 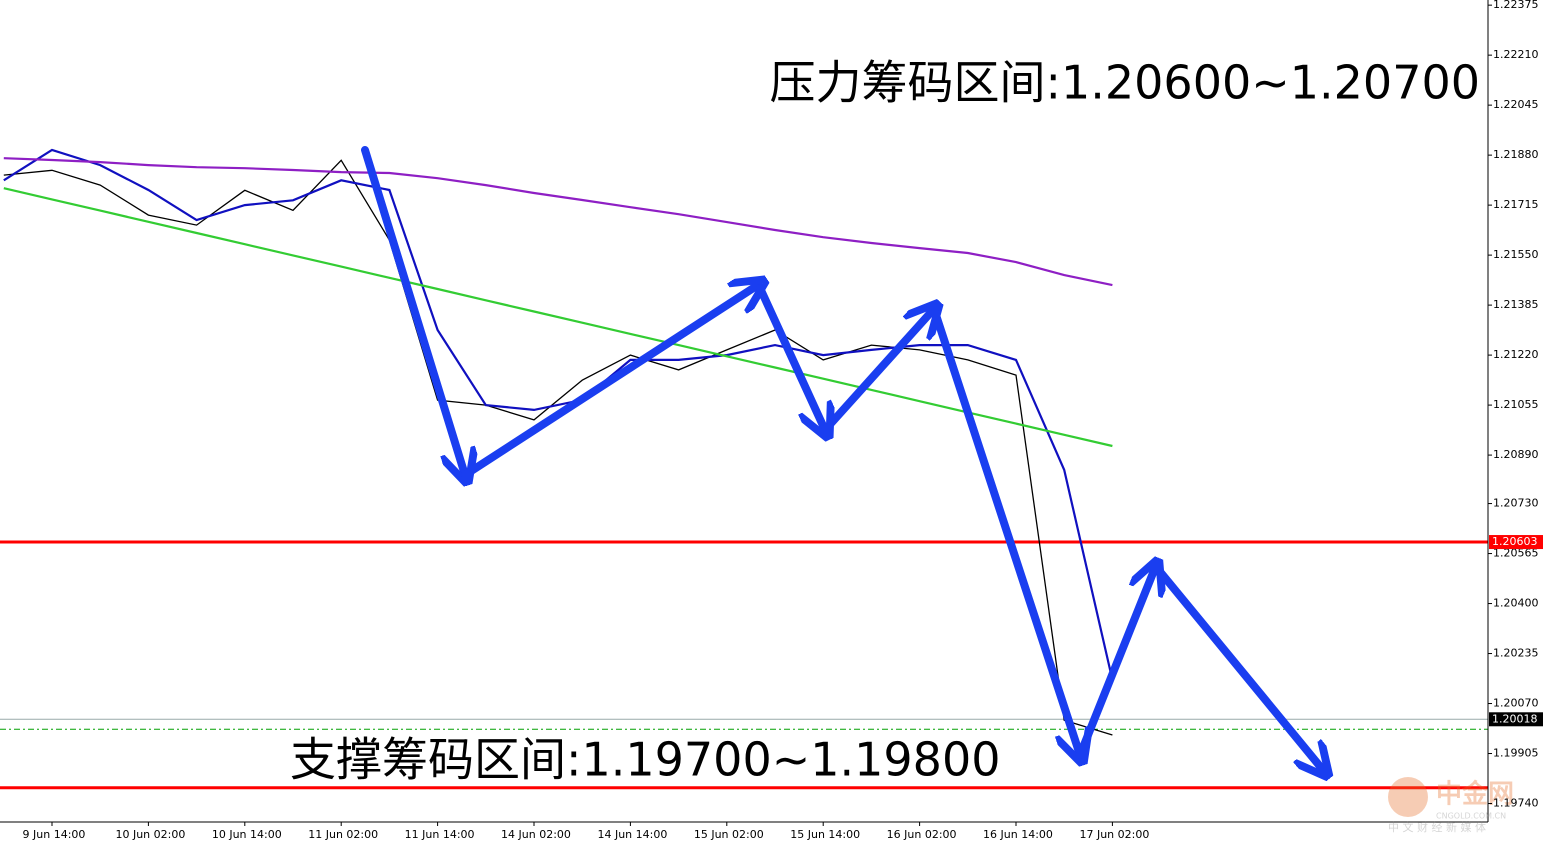 I want to click on last-price-label: 1.20018, so click(x=1515, y=718).